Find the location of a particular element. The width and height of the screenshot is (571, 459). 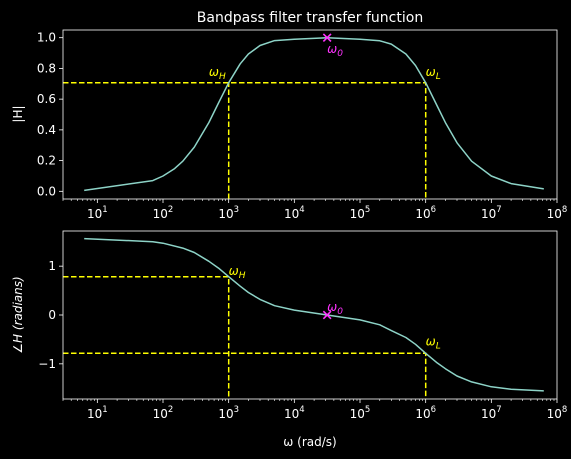

magnitude-x-tick-label: 10² is located at coordinates (163, 213).